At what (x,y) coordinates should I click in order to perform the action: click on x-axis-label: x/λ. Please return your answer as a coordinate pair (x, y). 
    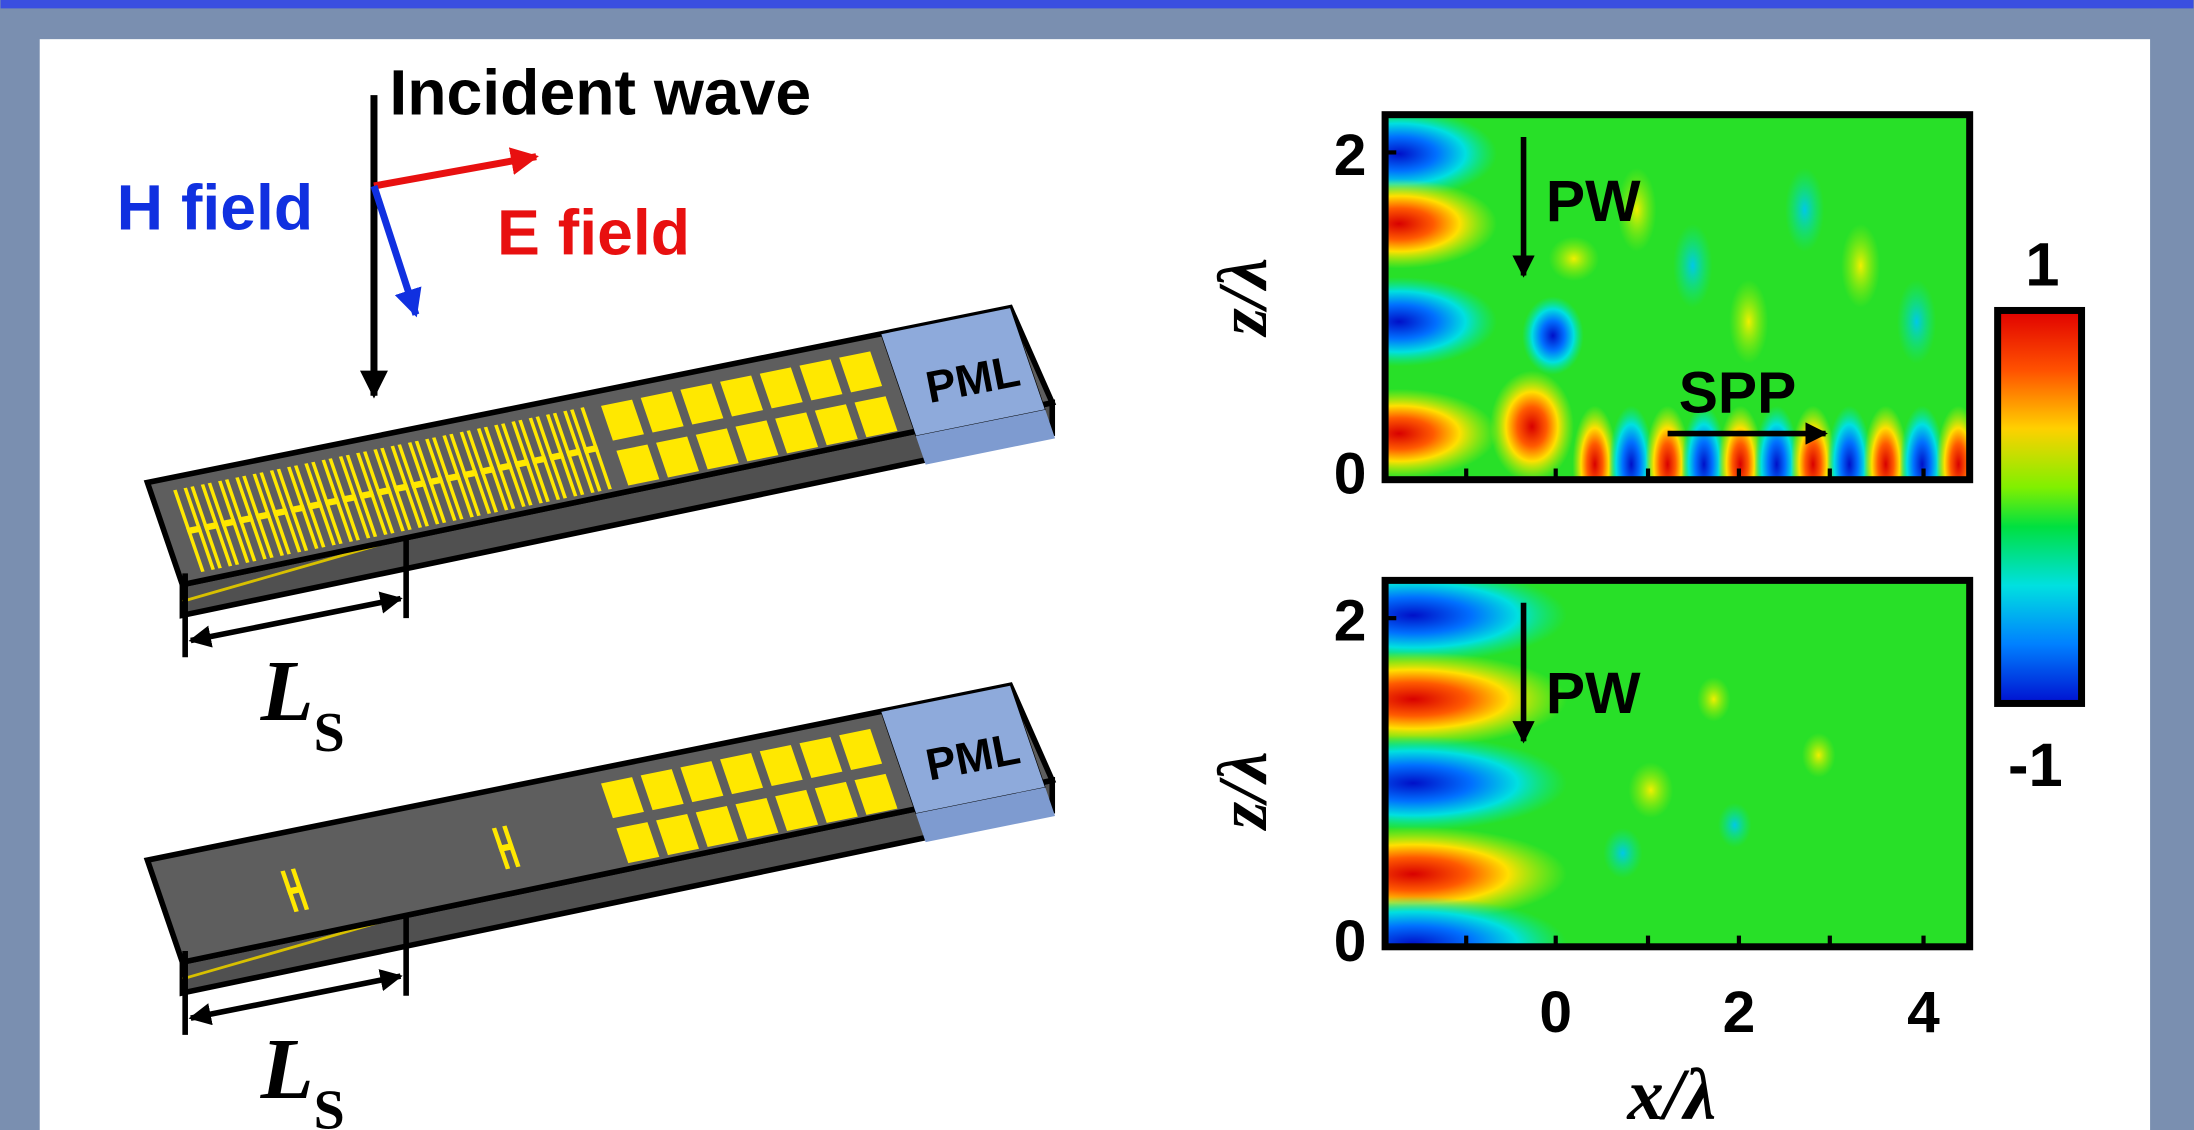
    Looking at the image, I should click on (1671, 1092).